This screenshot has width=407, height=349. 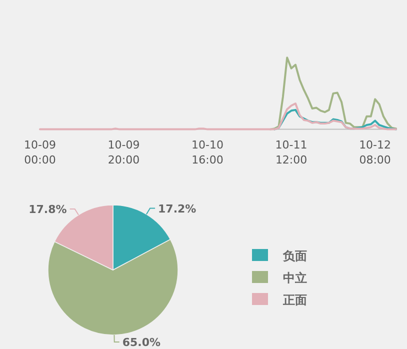 I want to click on x-tick-label: 10-11 12:00, so click(x=291, y=152).